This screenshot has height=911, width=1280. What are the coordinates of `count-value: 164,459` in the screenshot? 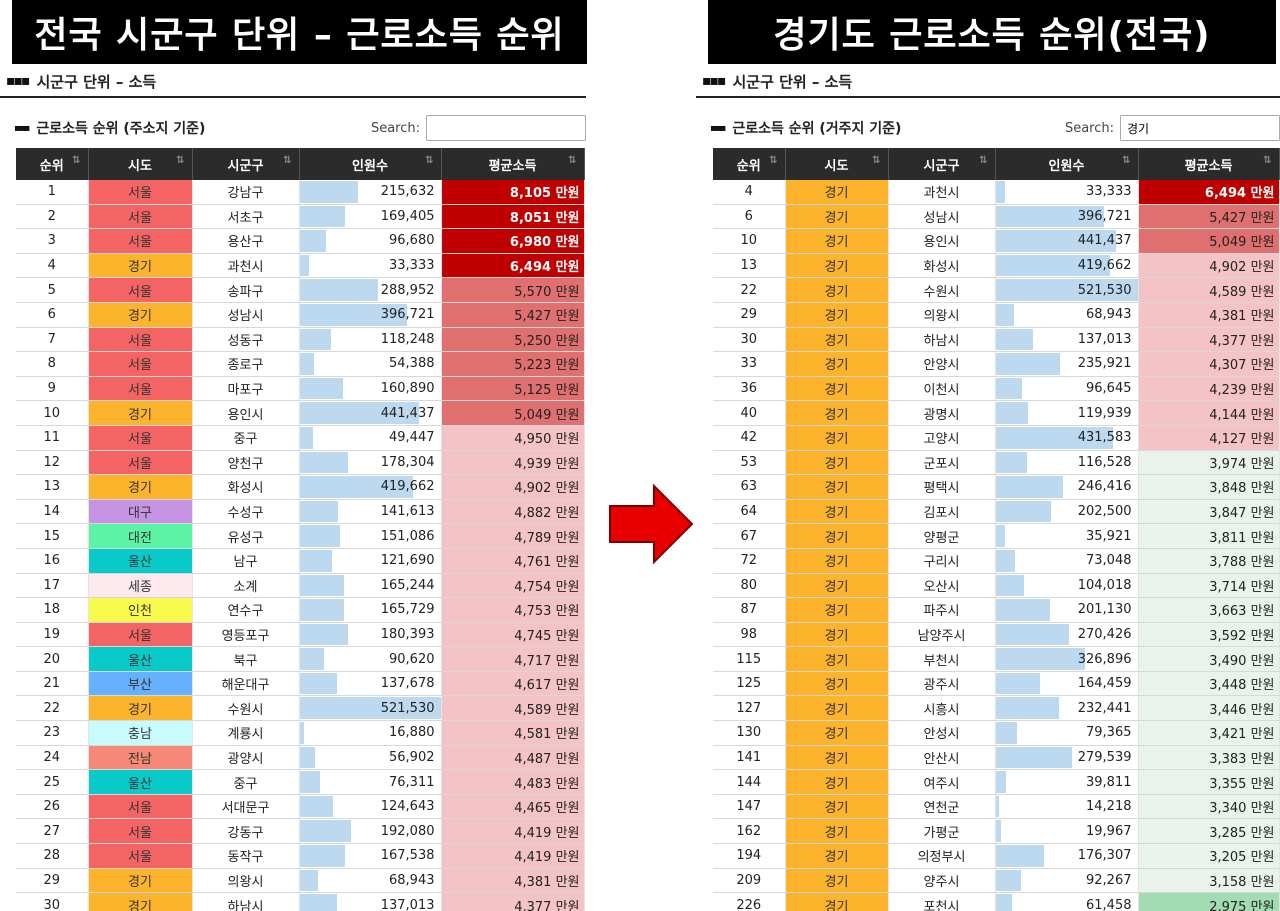 It's located at (1104, 684).